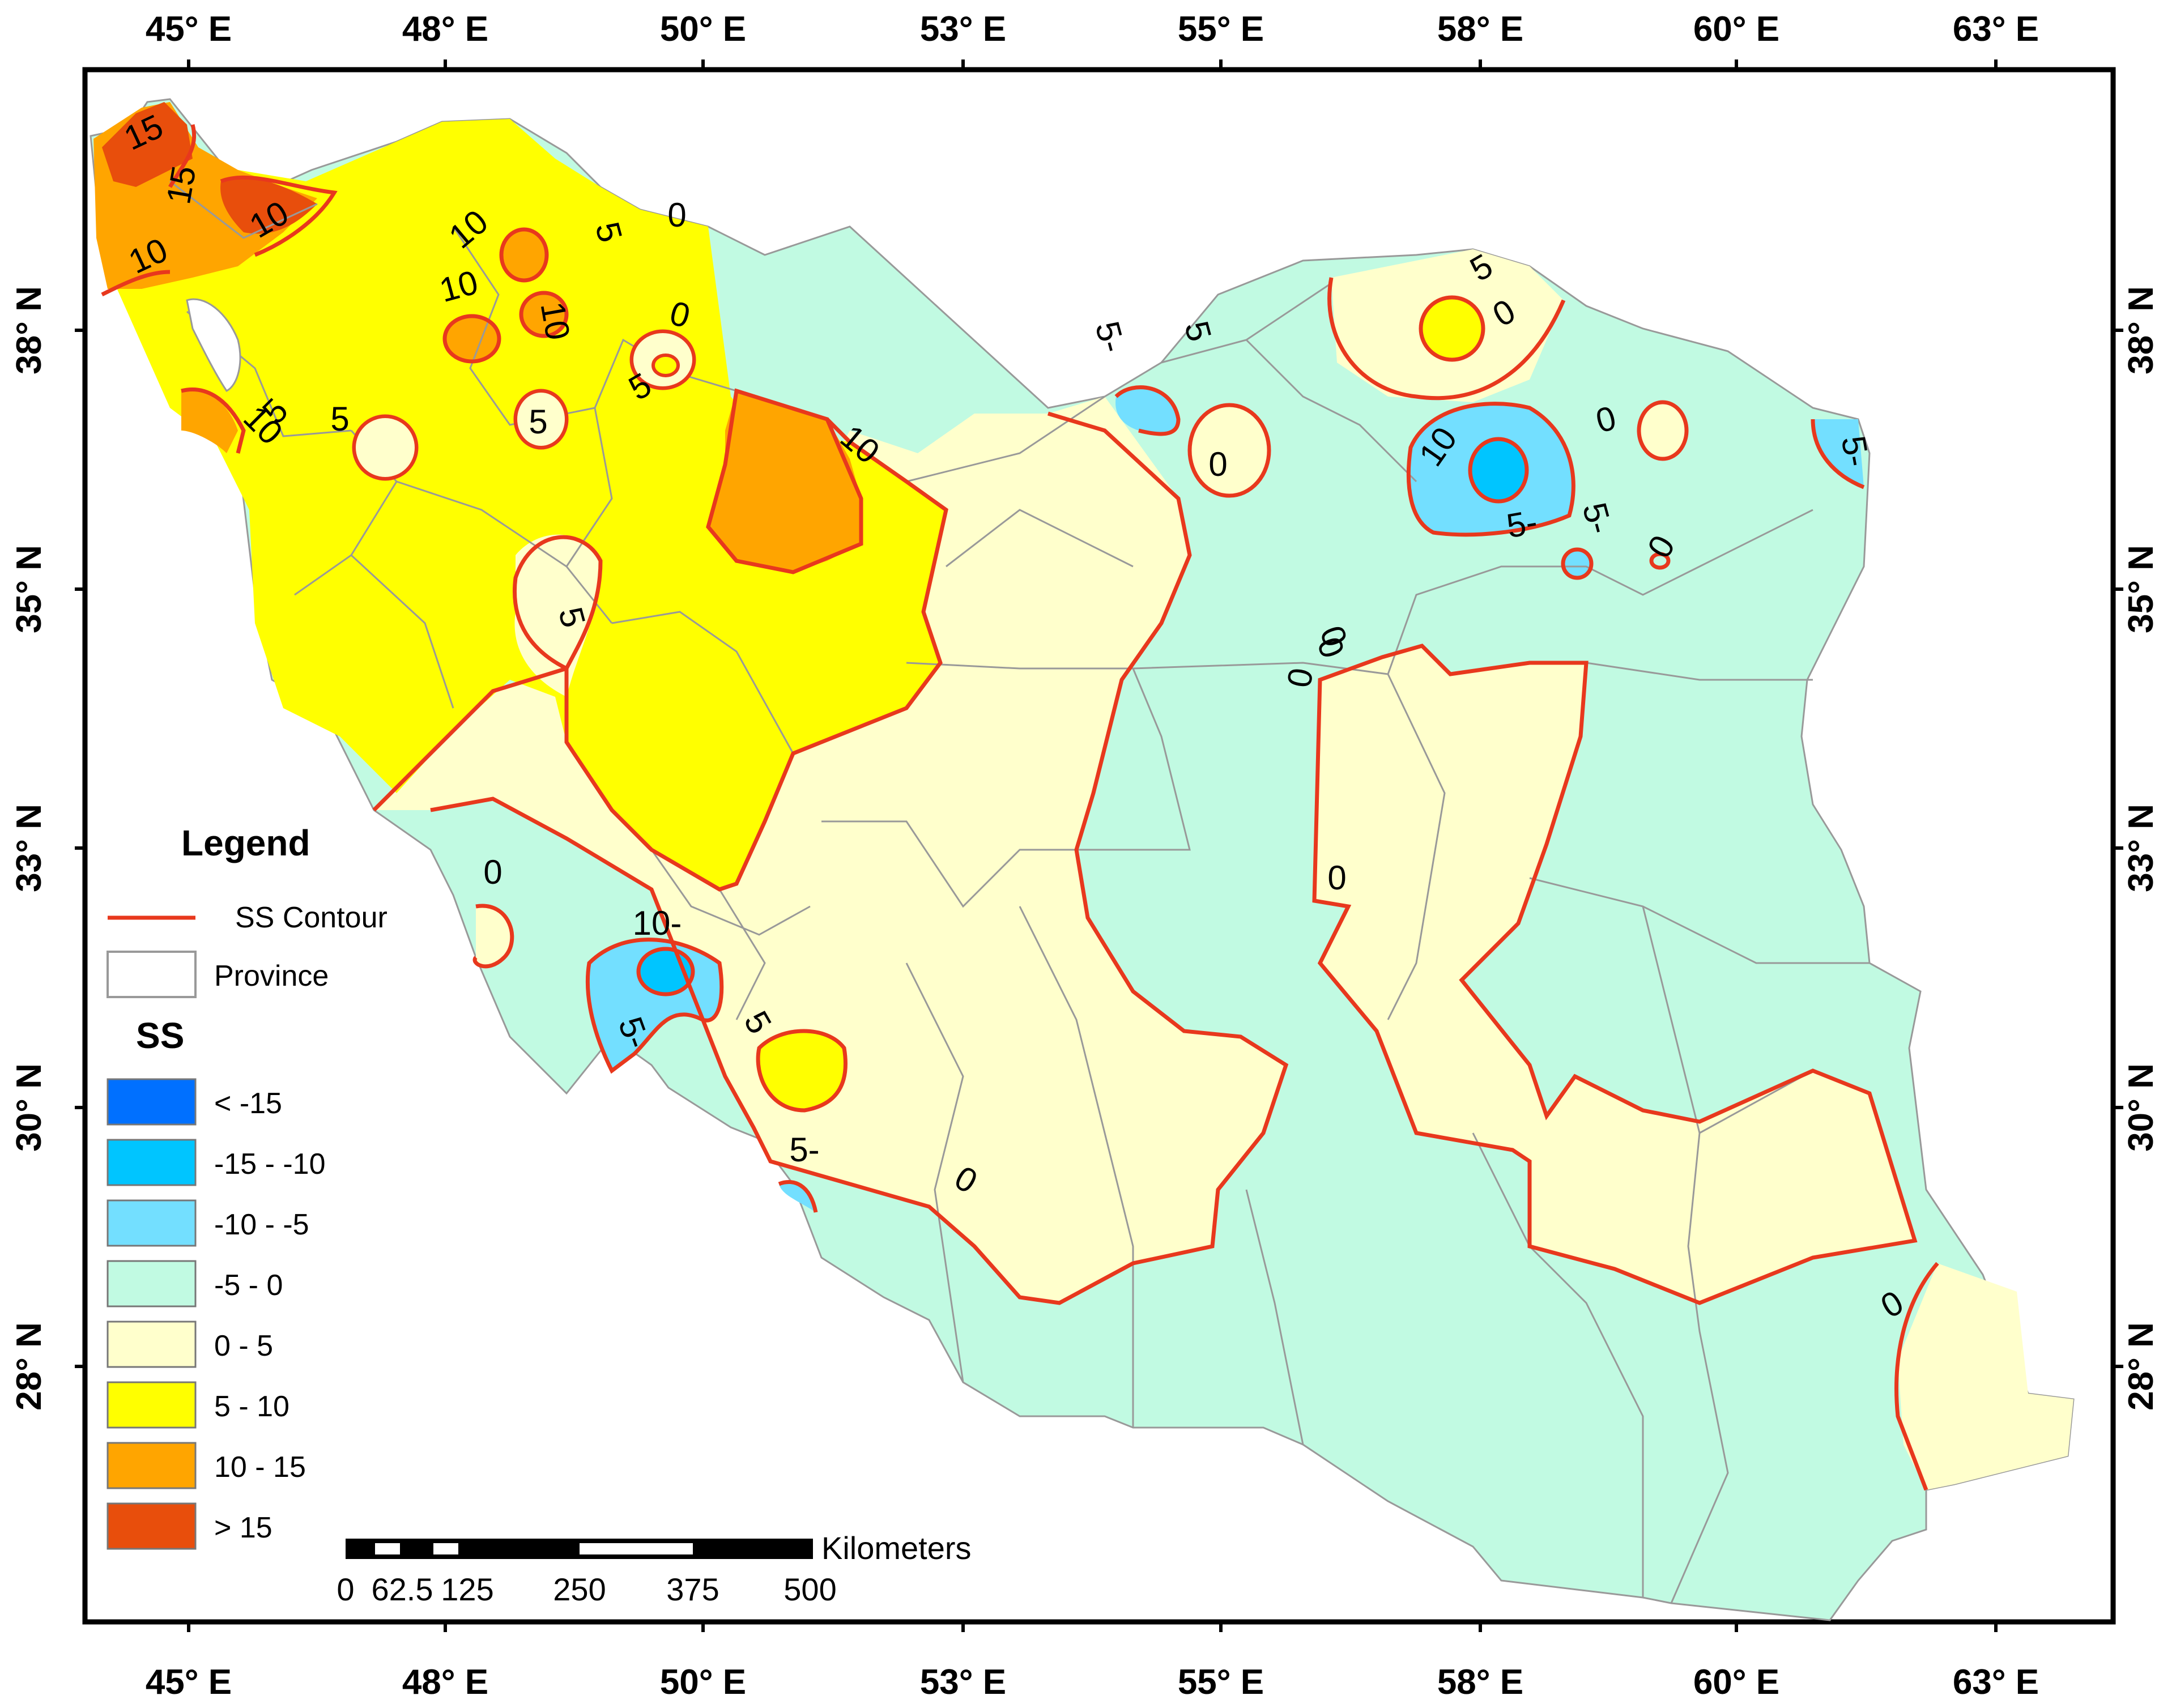 The image size is (2176, 1708). What do you see at coordinates (657, 923) in the screenshot?
I see `contour-label: 10-` at bounding box center [657, 923].